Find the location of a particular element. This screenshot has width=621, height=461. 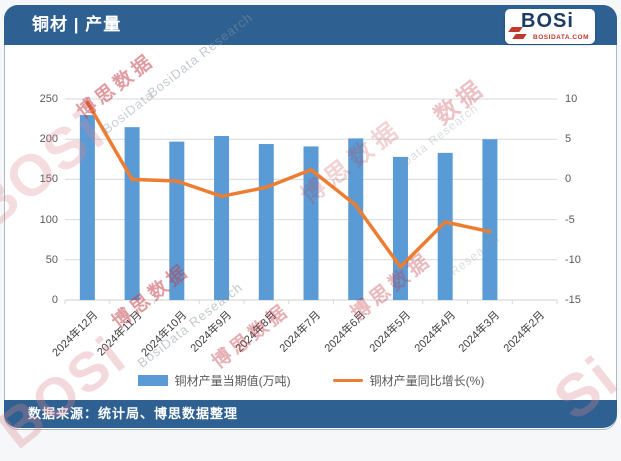

footer-bar: 数据来源：统计局、博思数据整理 is located at coordinates (310, 414).